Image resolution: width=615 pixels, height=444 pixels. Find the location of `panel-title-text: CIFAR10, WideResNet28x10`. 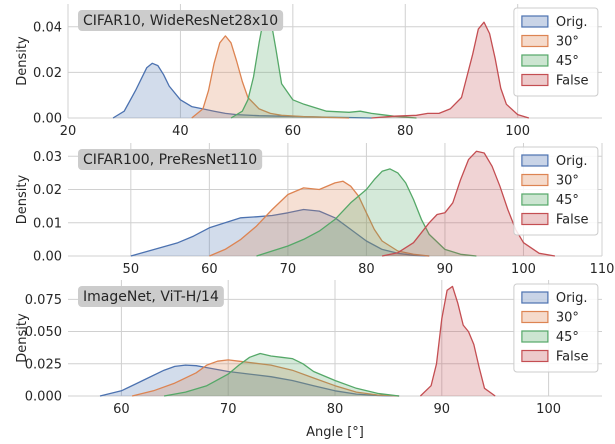

panel-title-text: CIFAR10, WideResNet28x10 is located at coordinates (180, 21).